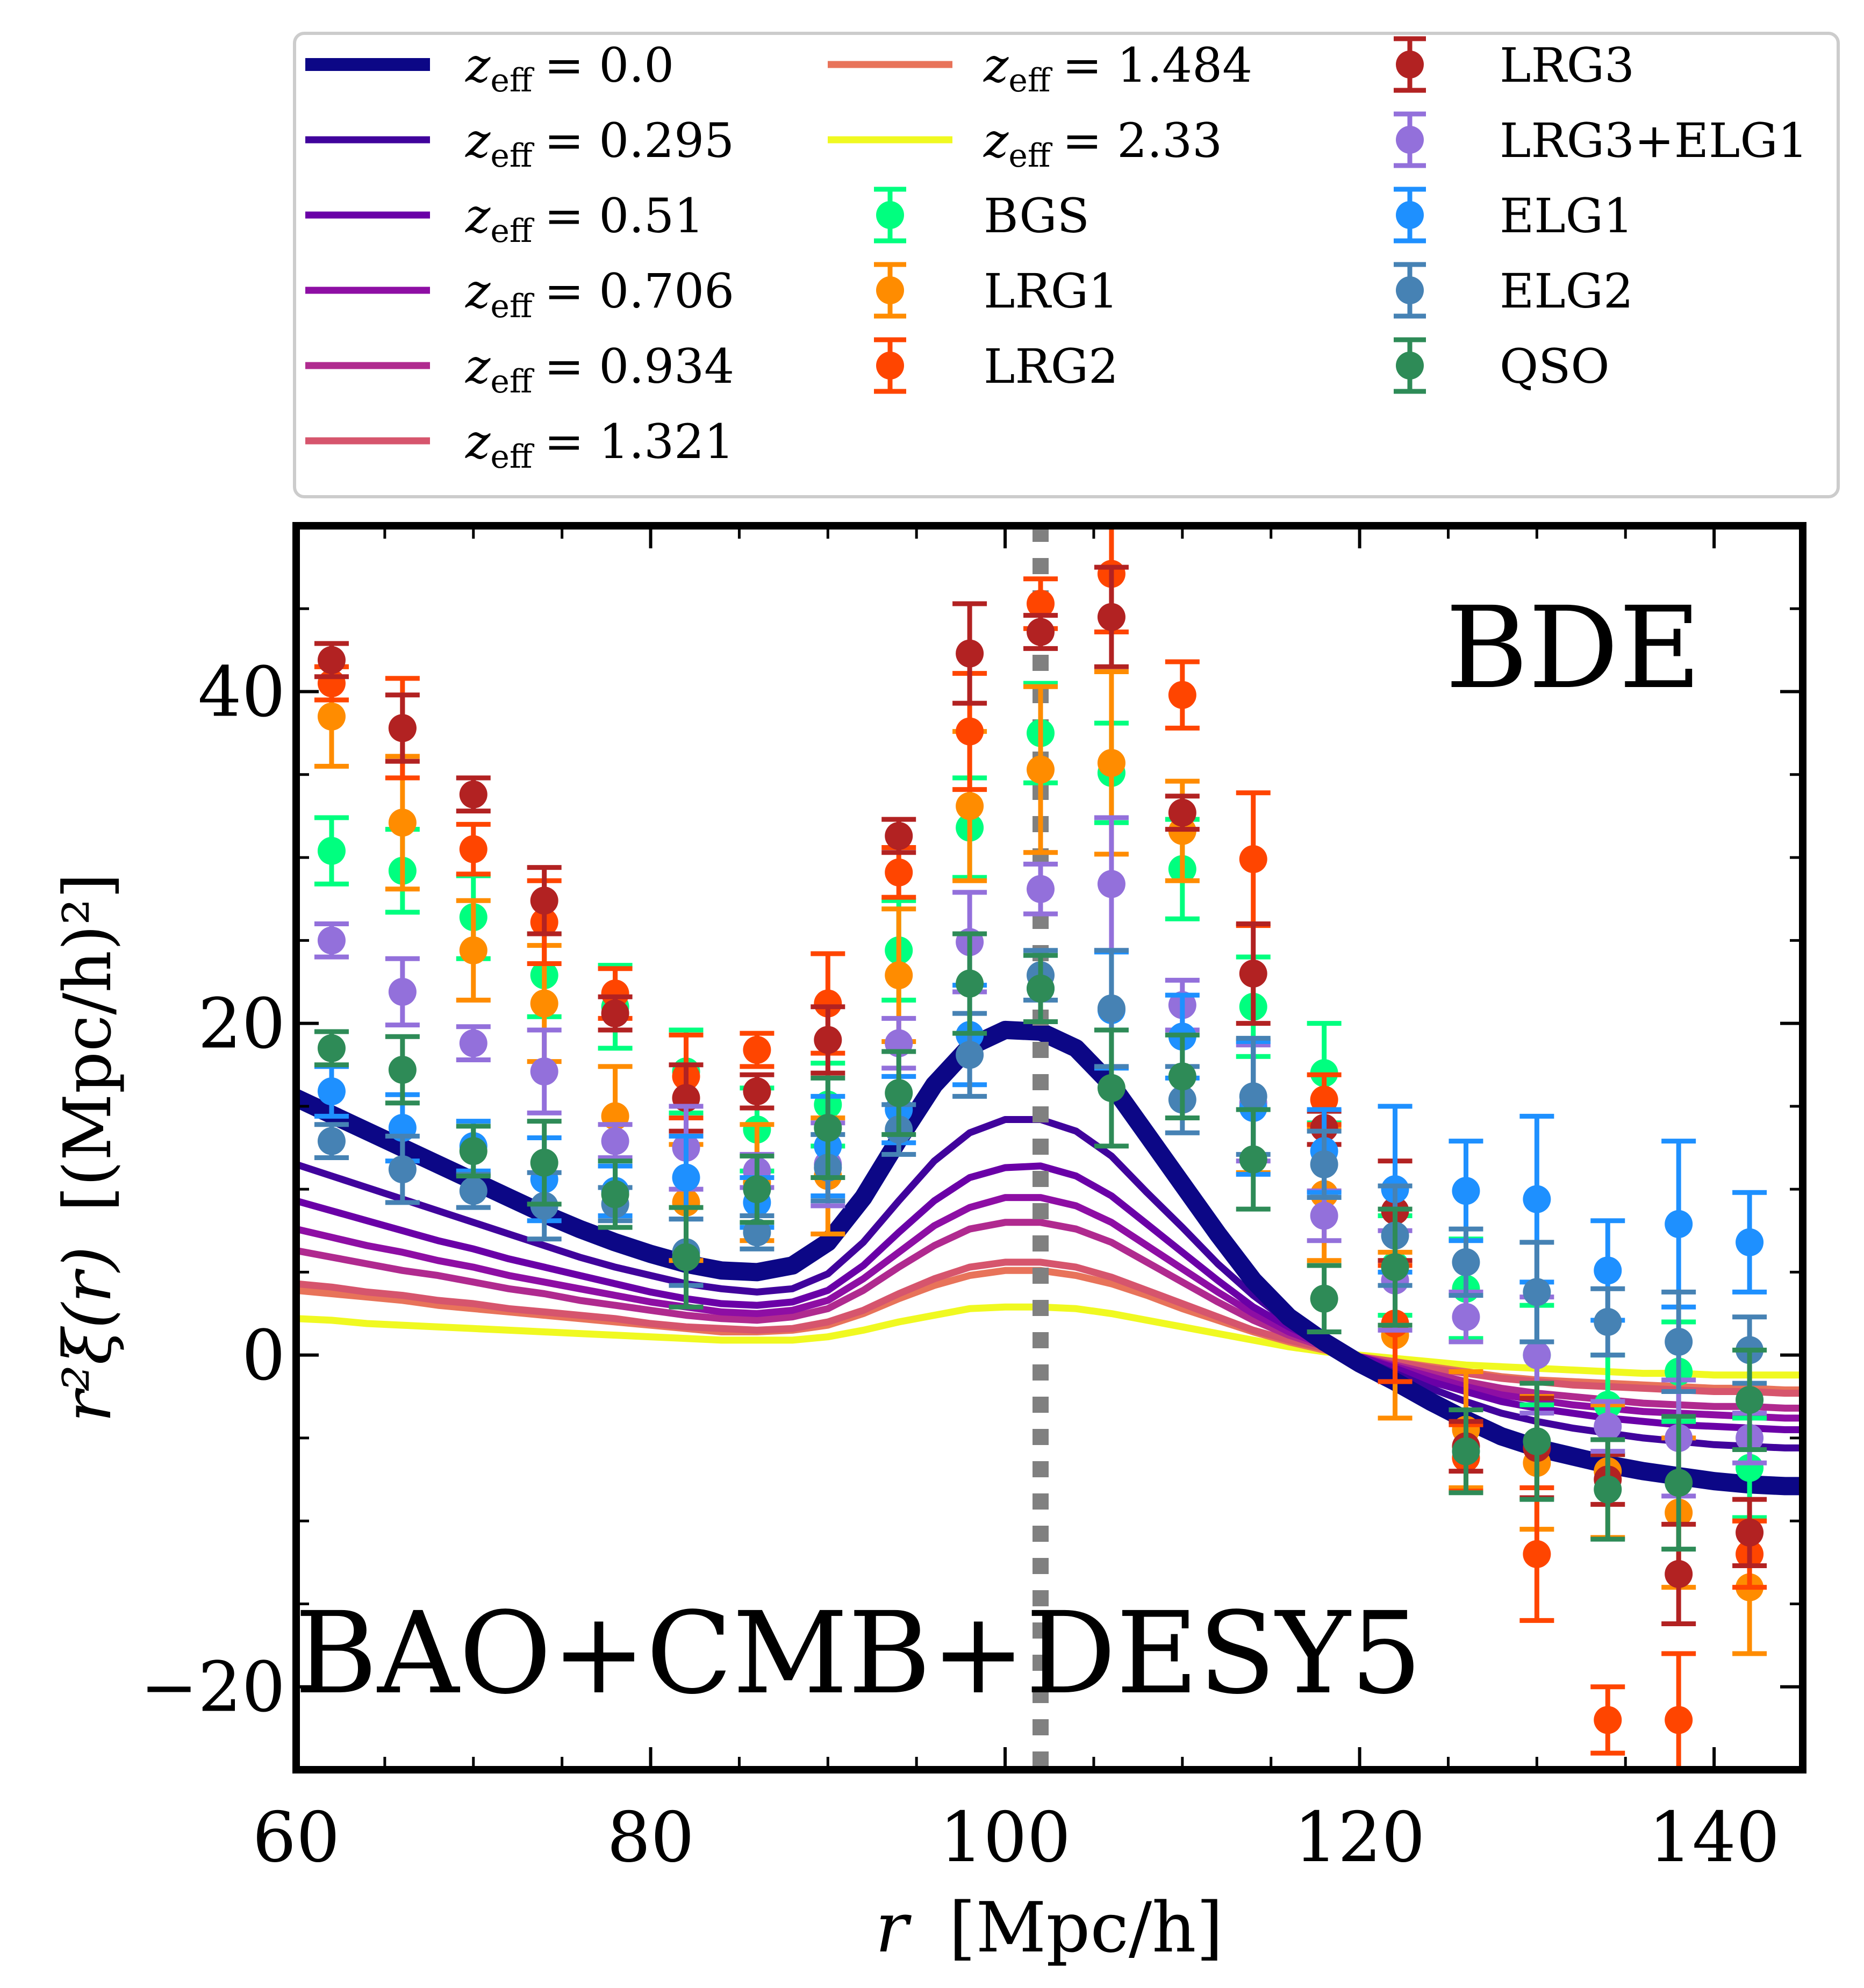 Image resolution: width=1864 pixels, height=1988 pixels. I want to click on legend-item-model-3: zeff = 0.706, so click(519, 294).